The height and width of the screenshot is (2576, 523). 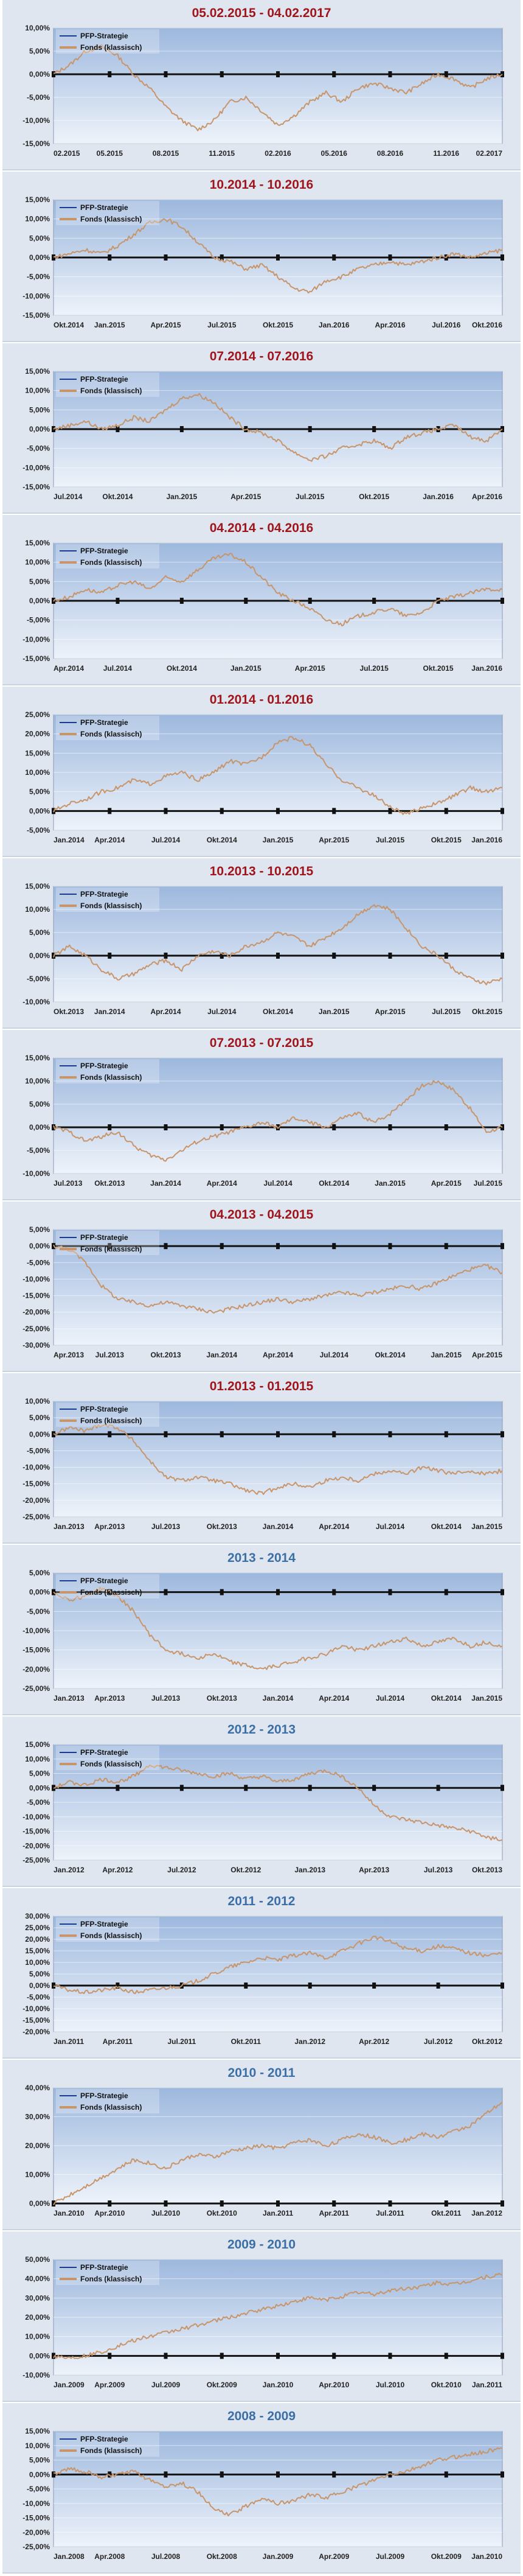 I want to click on y-tick-label: -15,00%, so click(x=37, y=2020).